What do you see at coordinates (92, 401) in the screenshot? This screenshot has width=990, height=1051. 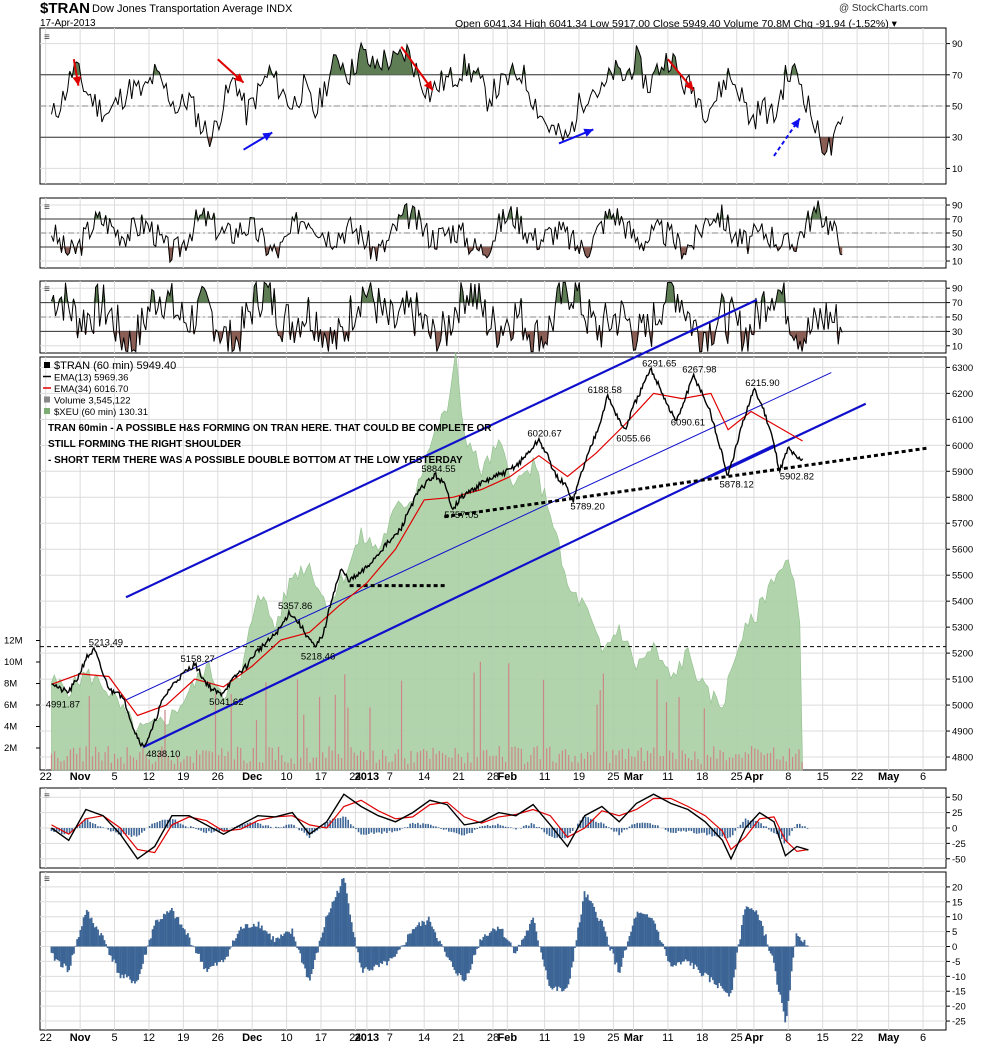 I see `legend-entry: Volume 3,545,122` at bounding box center [92, 401].